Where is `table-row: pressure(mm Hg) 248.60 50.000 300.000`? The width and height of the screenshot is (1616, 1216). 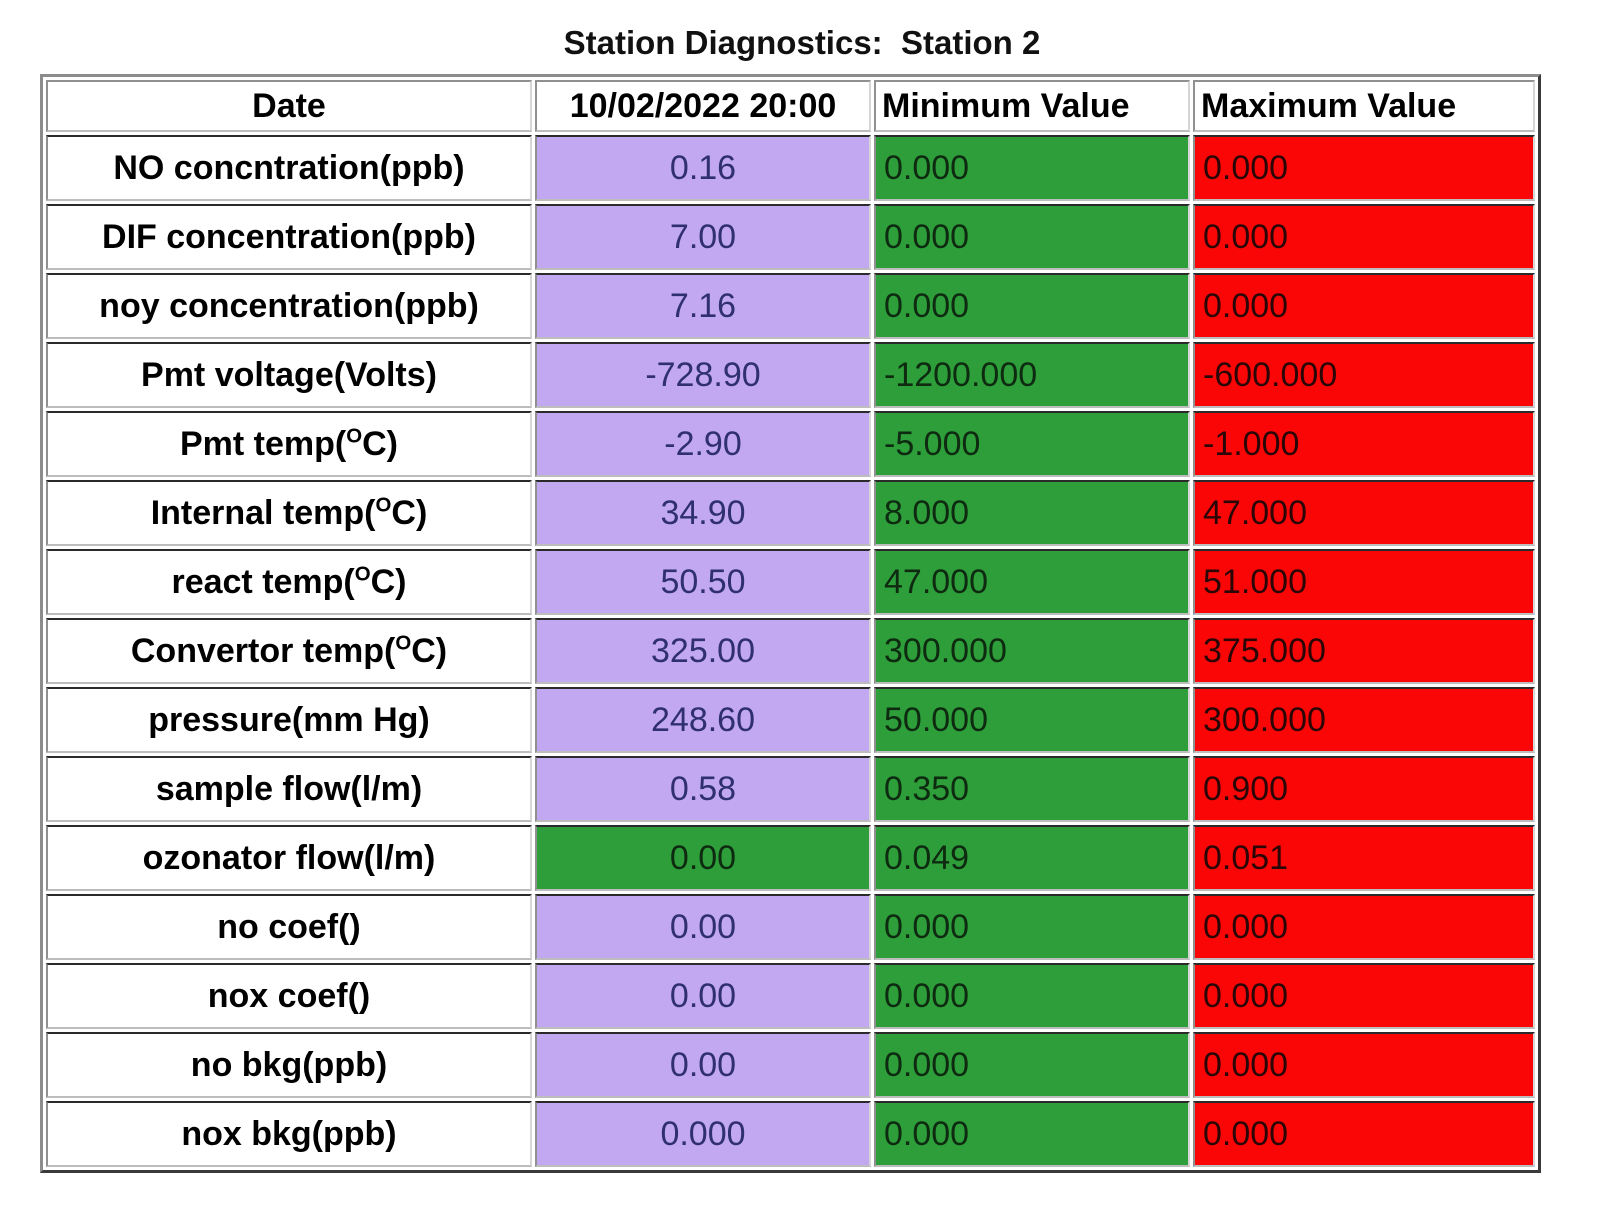
table-row: pressure(mm Hg) 248.60 50.000 300.000 is located at coordinates (790, 720).